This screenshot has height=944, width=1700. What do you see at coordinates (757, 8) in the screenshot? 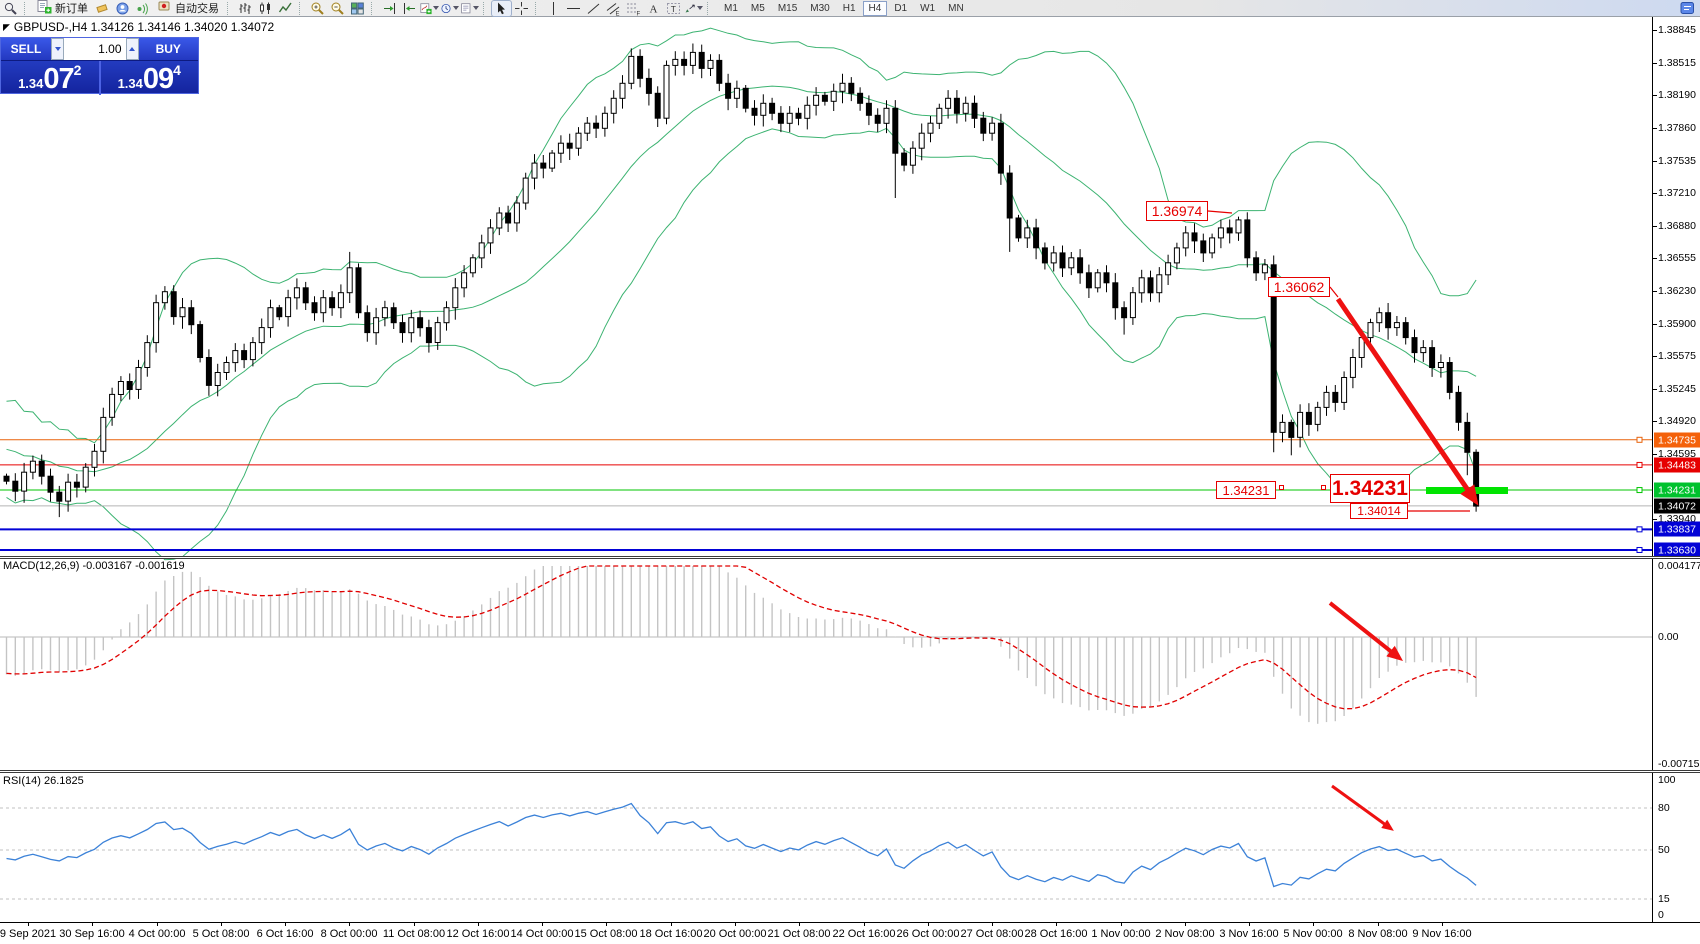
I see `tf-M5: M5` at bounding box center [757, 8].